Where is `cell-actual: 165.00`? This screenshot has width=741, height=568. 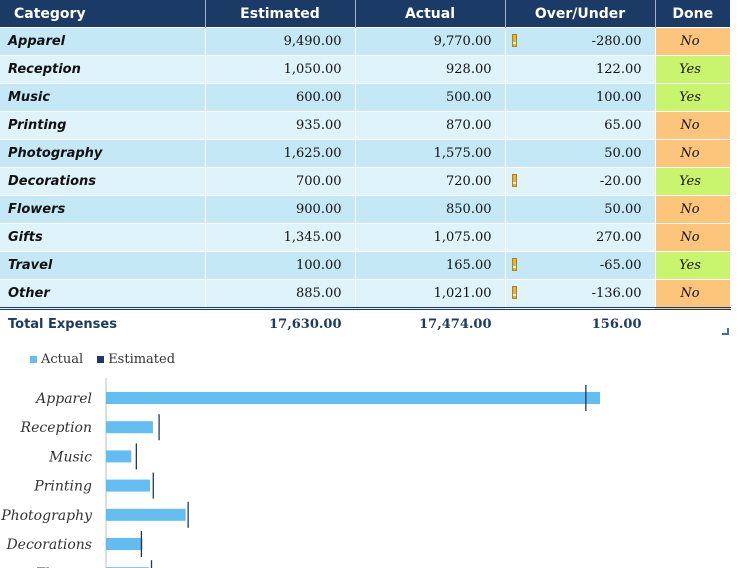
cell-actual: 165.00 is located at coordinates (430, 265).